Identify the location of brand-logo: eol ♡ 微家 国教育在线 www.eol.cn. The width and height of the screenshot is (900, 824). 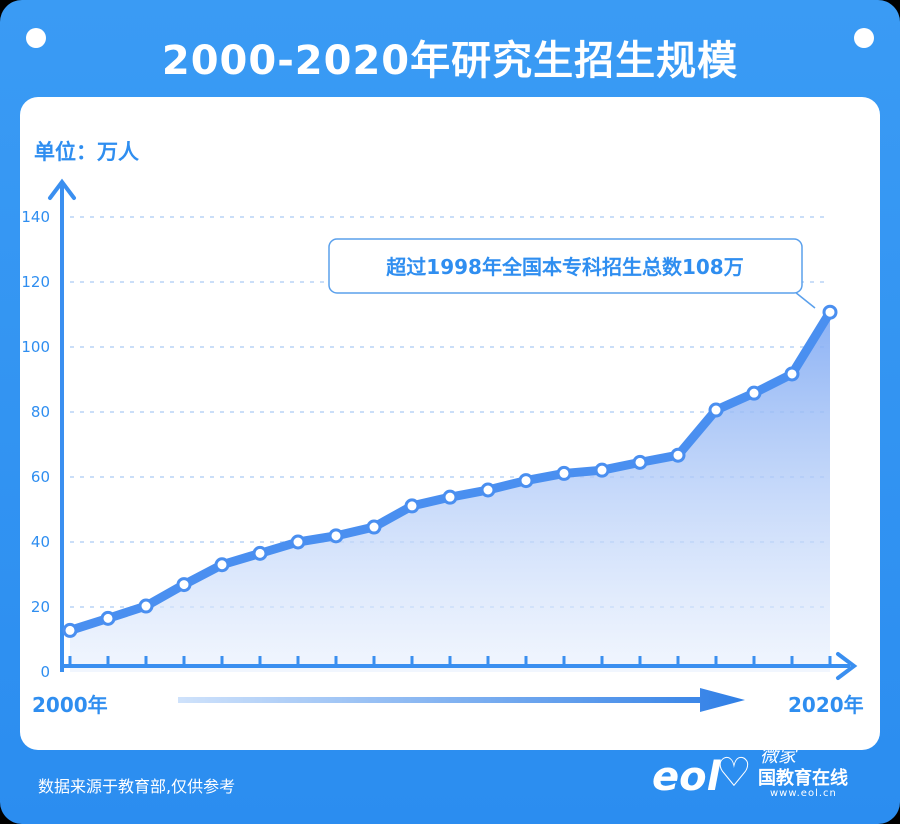
(767, 777).